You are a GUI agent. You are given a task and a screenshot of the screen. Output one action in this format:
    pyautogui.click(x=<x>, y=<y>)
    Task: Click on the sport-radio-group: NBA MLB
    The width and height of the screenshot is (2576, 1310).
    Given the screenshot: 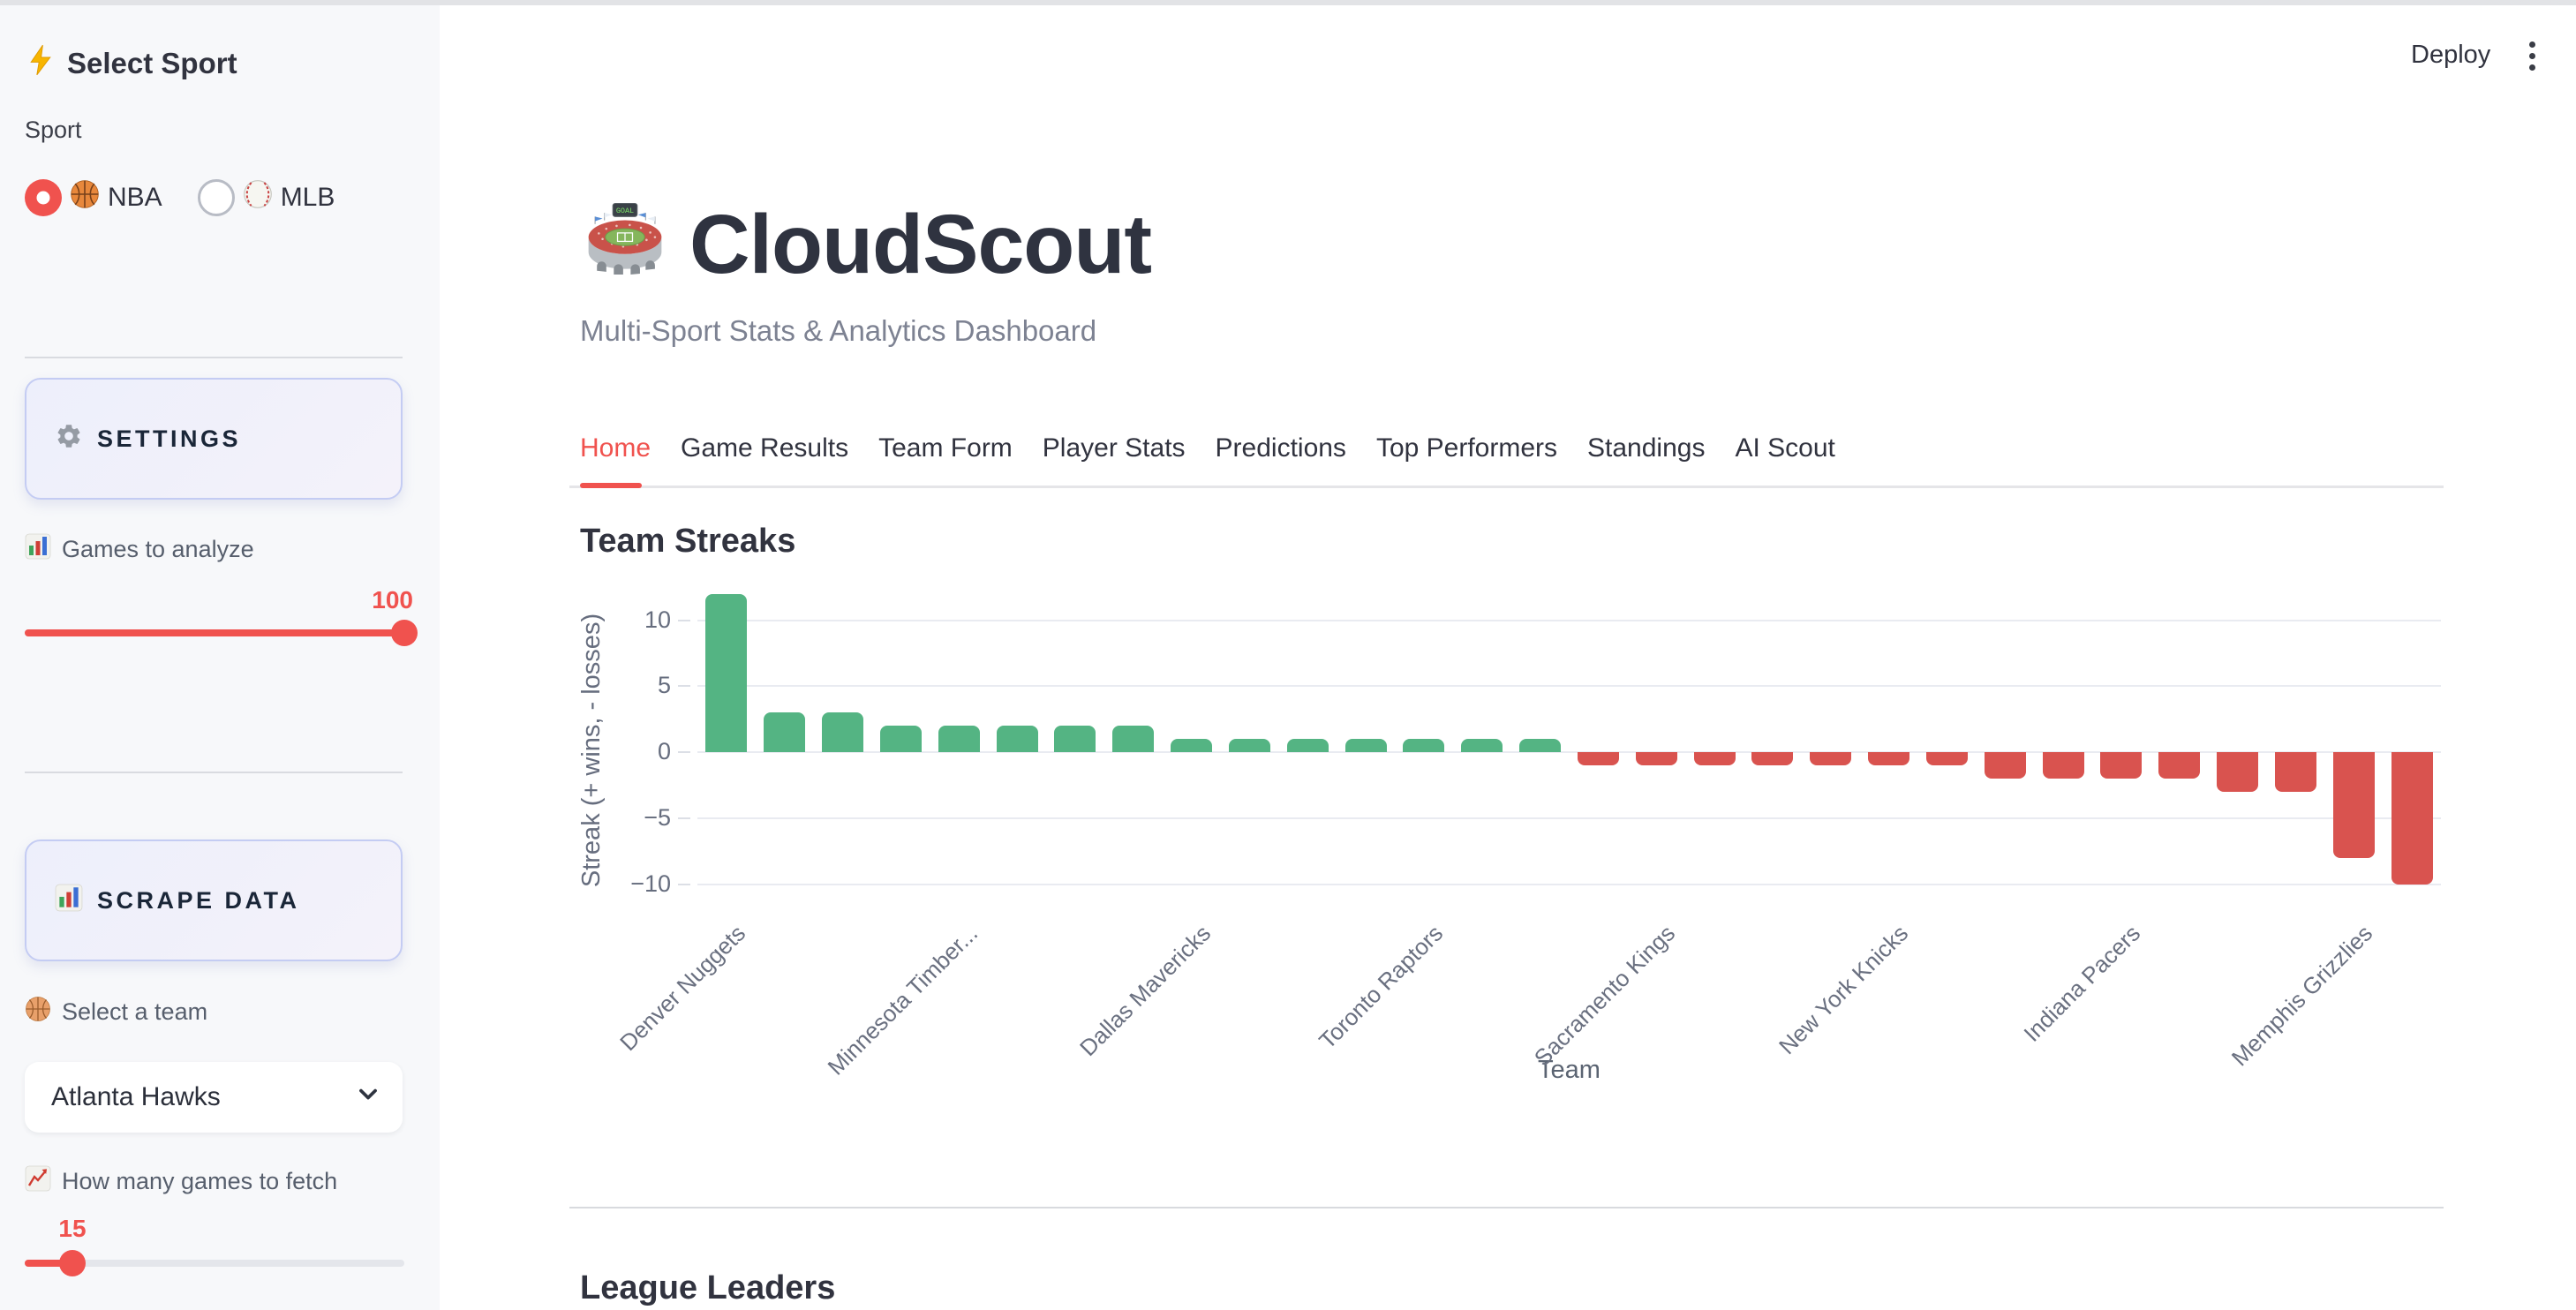 What is the action you would take?
    pyautogui.click(x=180, y=198)
    